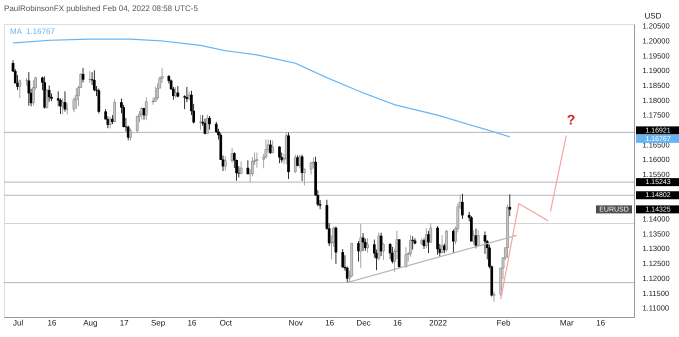 The height and width of the screenshot is (337, 679). What do you see at coordinates (438, 323) in the screenshot?
I see `x-tick-label: 2022` at bounding box center [438, 323].